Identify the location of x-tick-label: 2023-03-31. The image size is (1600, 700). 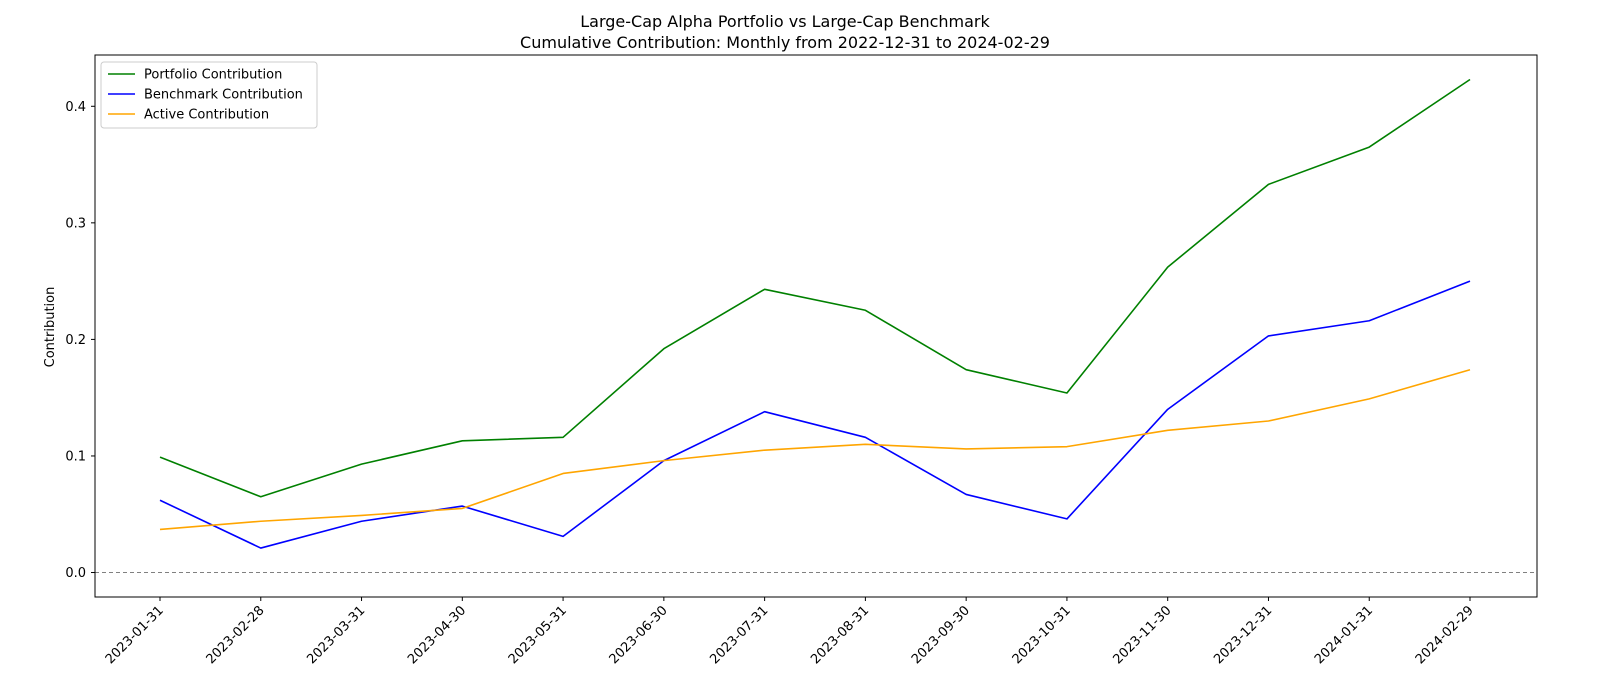
(336, 635).